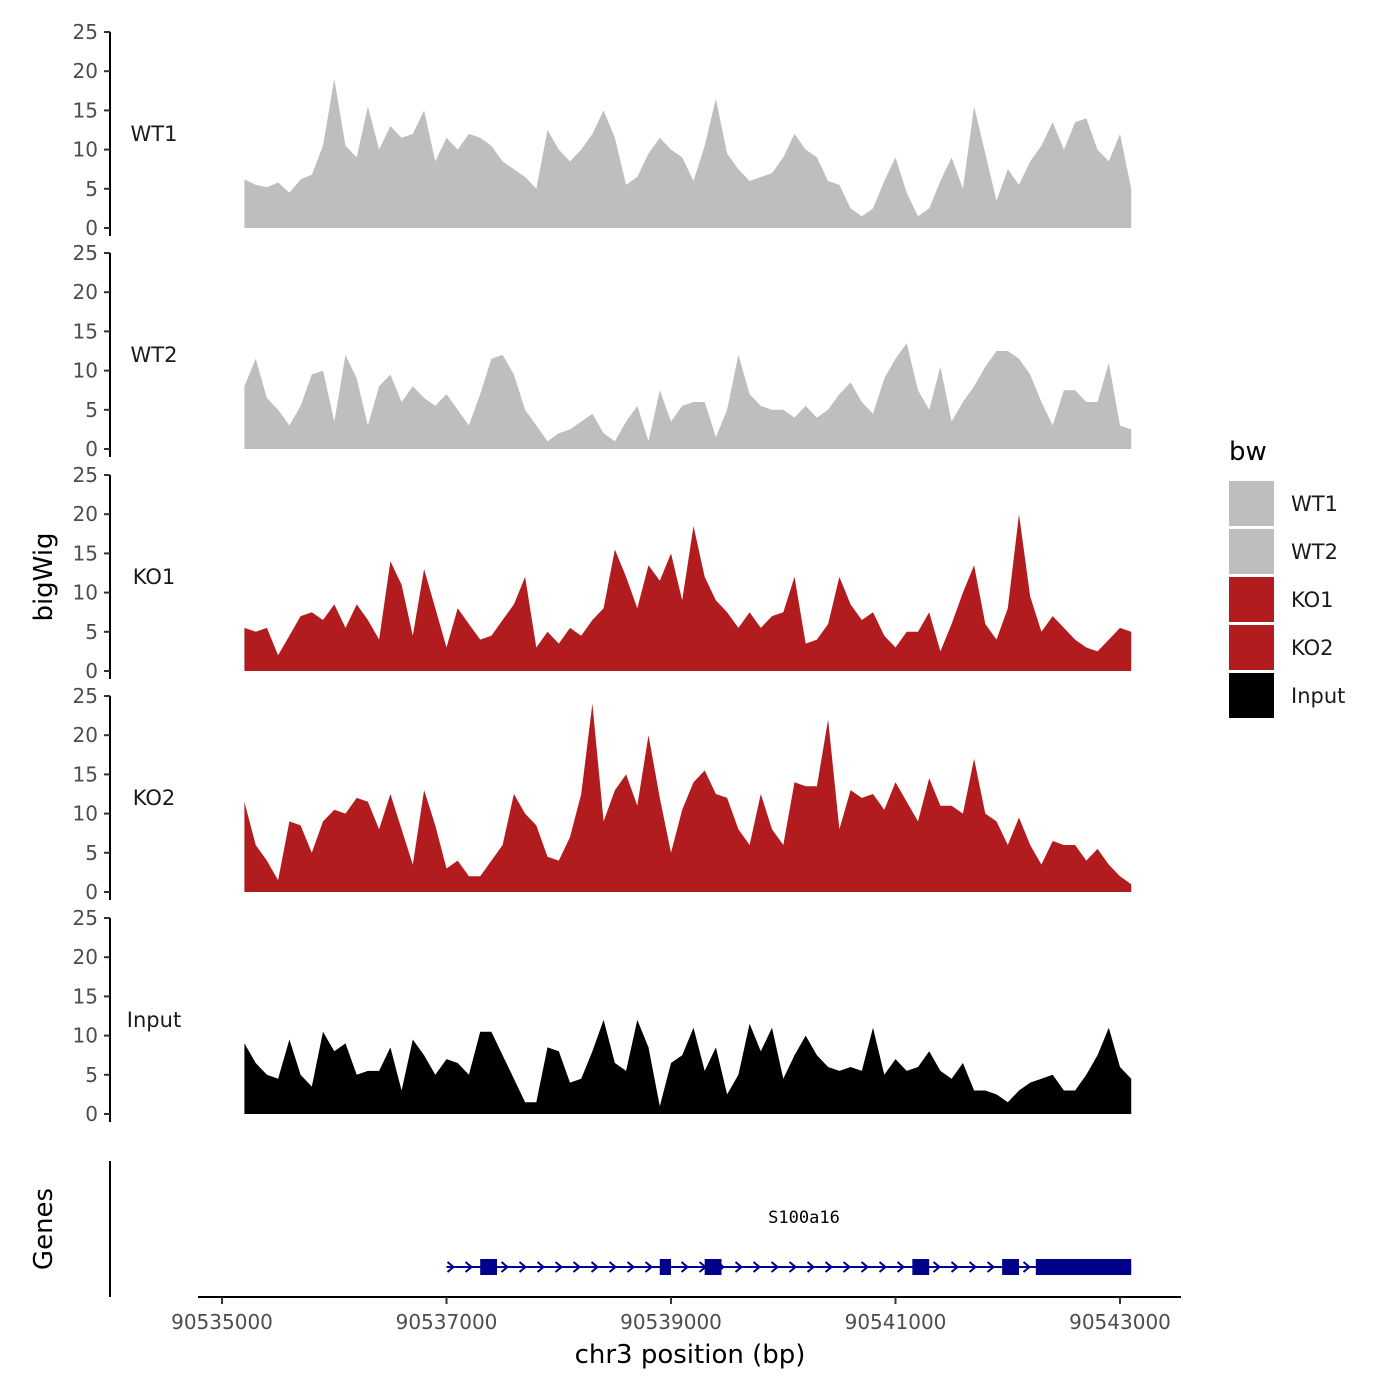 Image resolution: width=1400 pixels, height=1400 pixels. I want to click on coverage-area-ko1, so click(688, 592).